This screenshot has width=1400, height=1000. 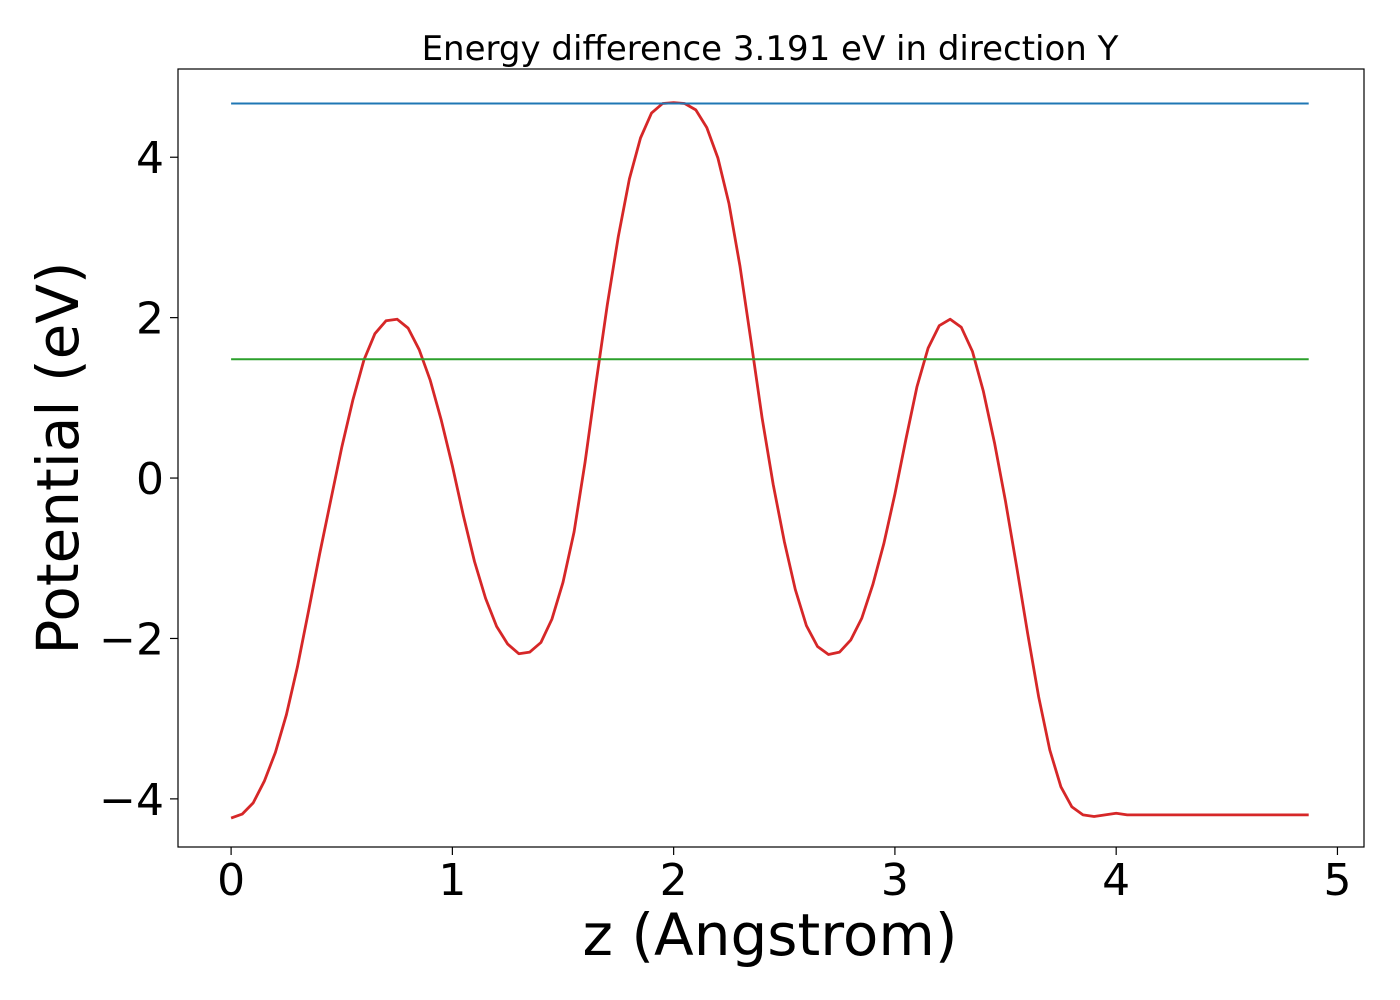 I want to click on y-tick-label: −4, so click(x=131, y=800).